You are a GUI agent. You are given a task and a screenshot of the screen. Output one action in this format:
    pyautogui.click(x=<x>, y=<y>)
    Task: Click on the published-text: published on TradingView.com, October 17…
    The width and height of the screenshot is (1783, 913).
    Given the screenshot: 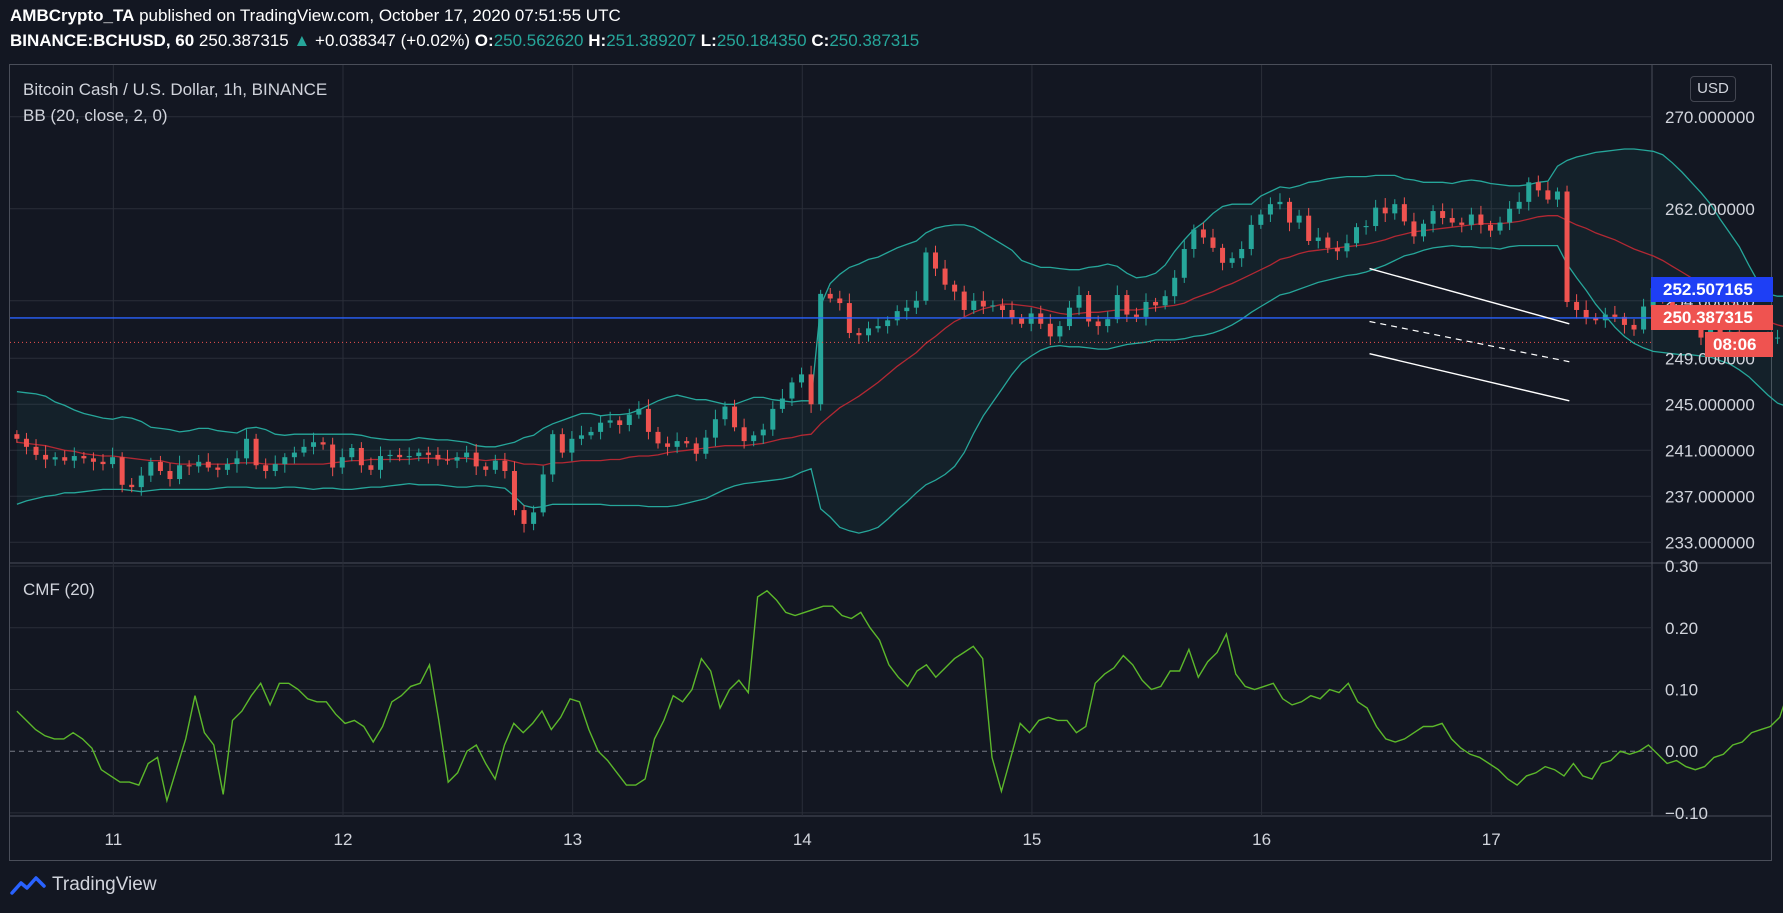 What is the action you would take?
    pyautogui.click(x=380, y=15)
    